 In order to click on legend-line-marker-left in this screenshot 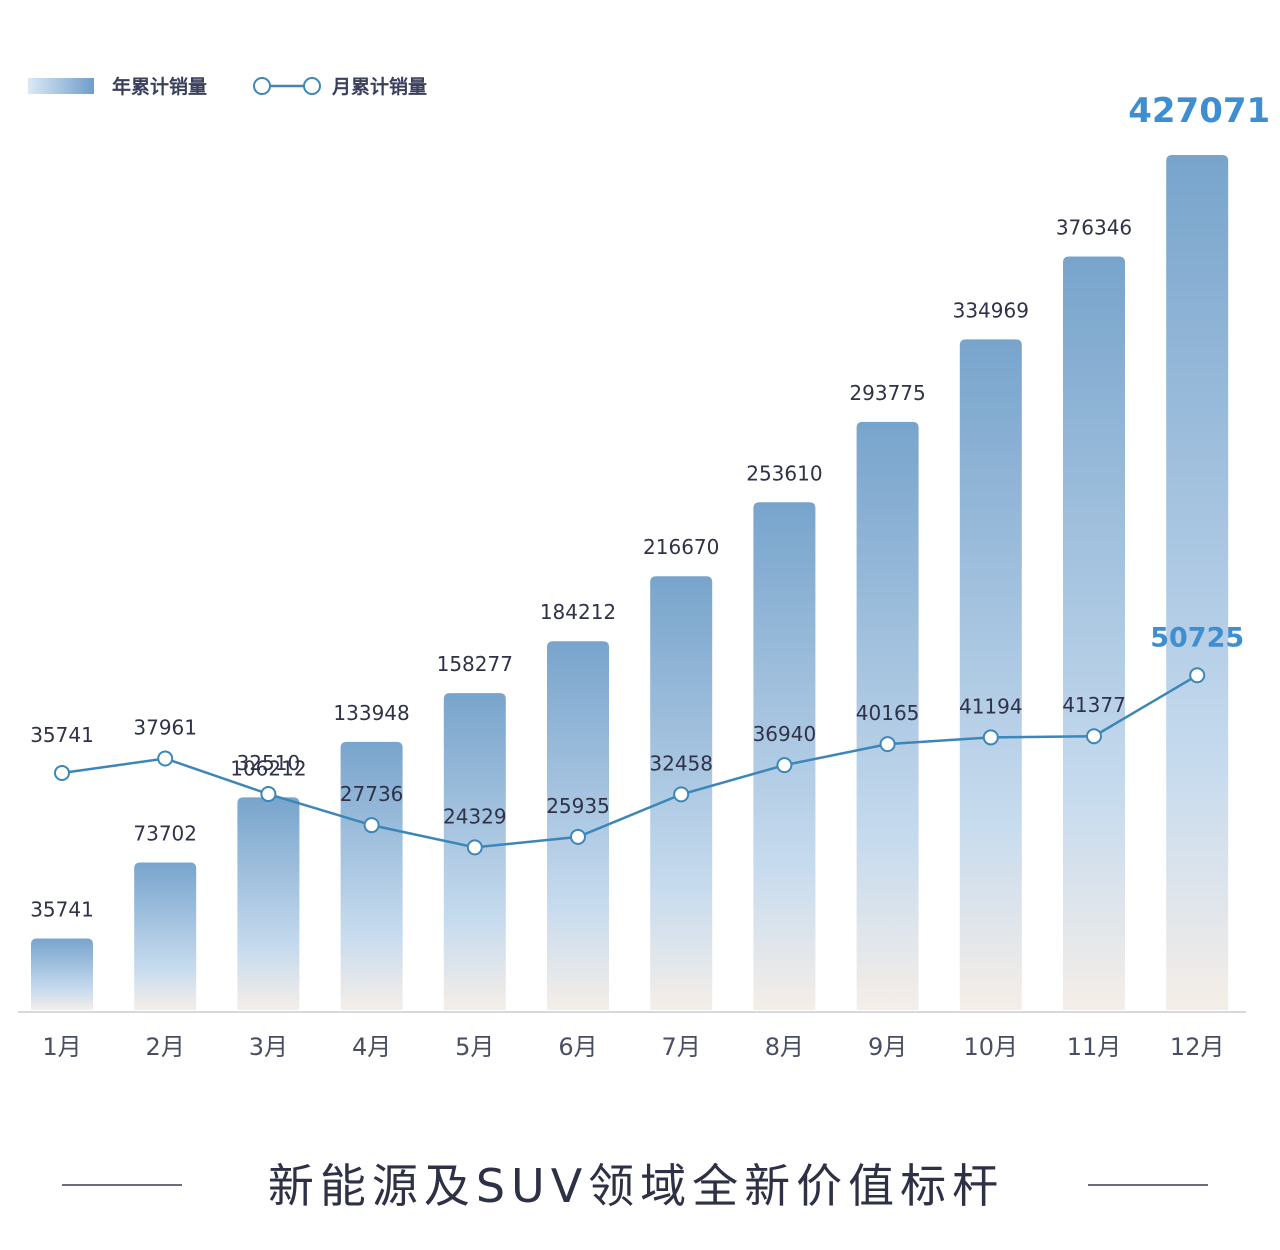, I will do `click(262, 86)`.